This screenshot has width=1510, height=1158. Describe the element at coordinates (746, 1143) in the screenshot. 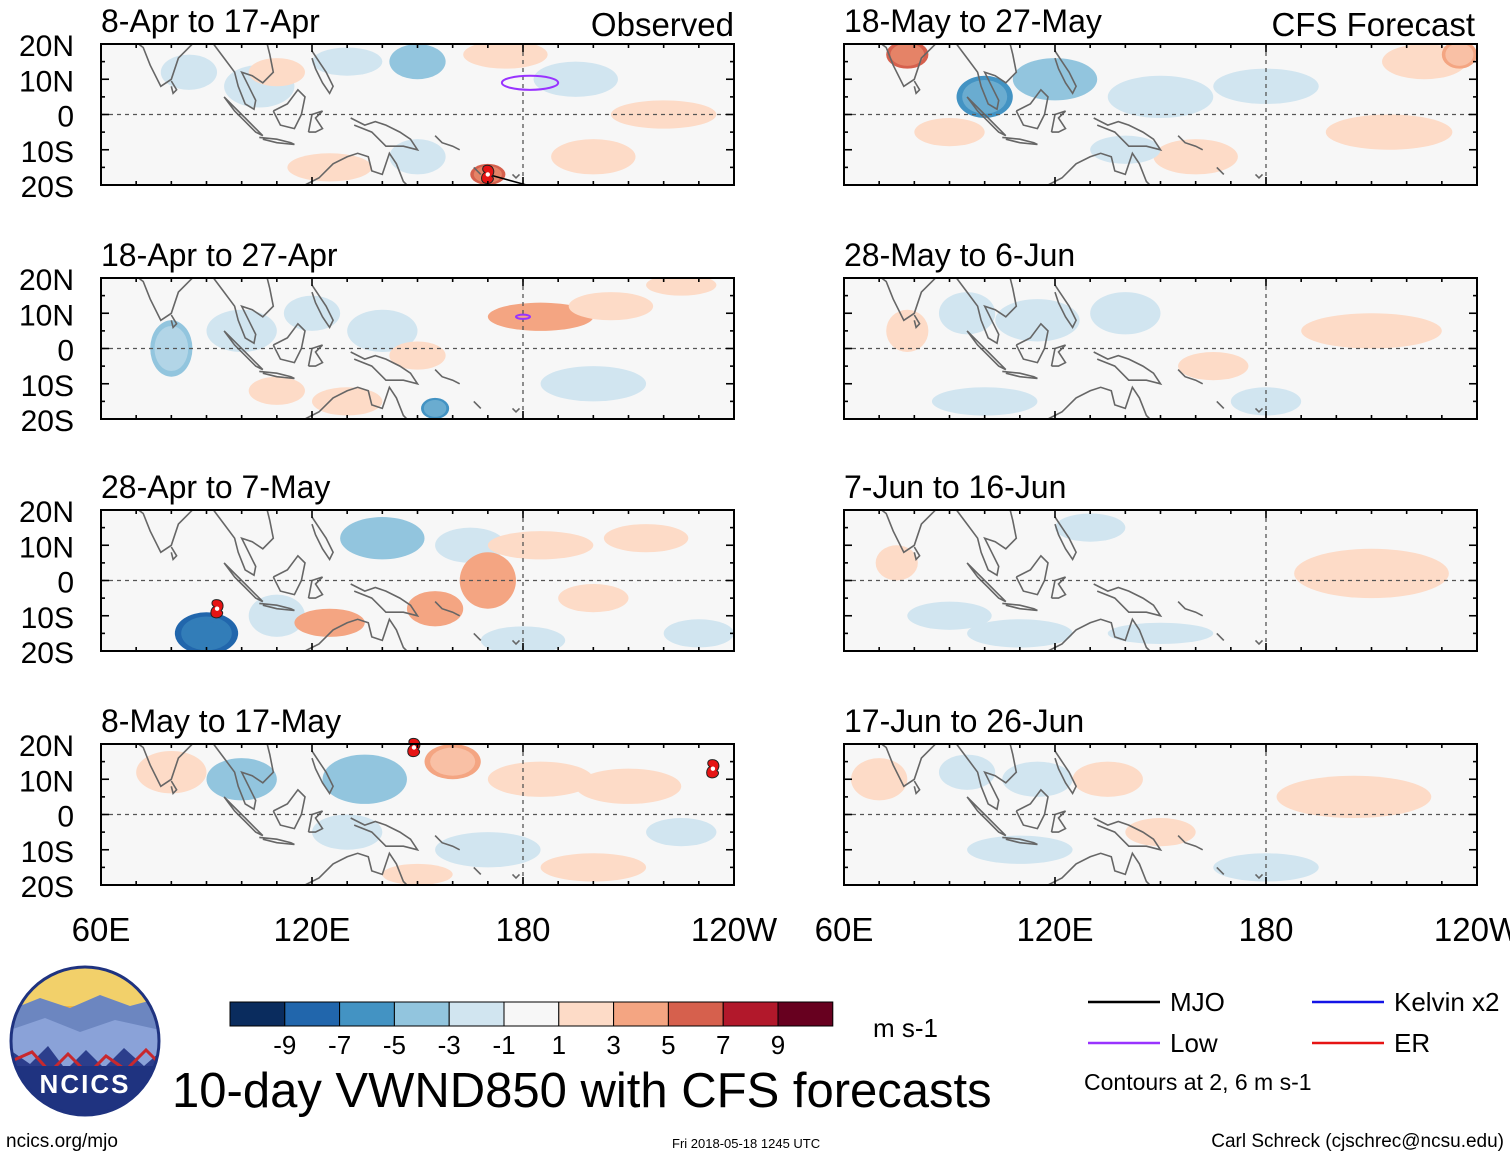

I see `timestamp: Fri 2018-05-18 1245 UTC` at that location.